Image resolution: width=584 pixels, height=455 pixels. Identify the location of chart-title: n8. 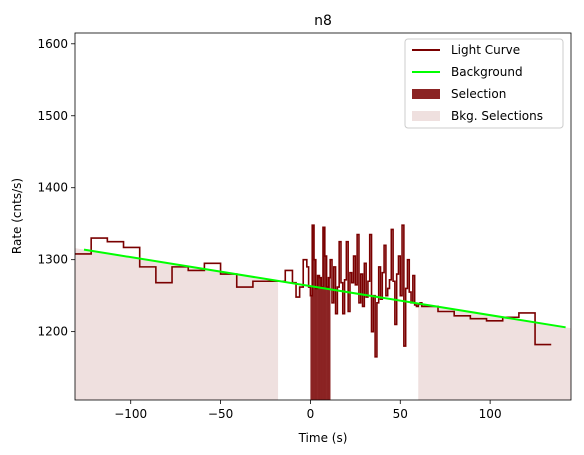
(323, 21).